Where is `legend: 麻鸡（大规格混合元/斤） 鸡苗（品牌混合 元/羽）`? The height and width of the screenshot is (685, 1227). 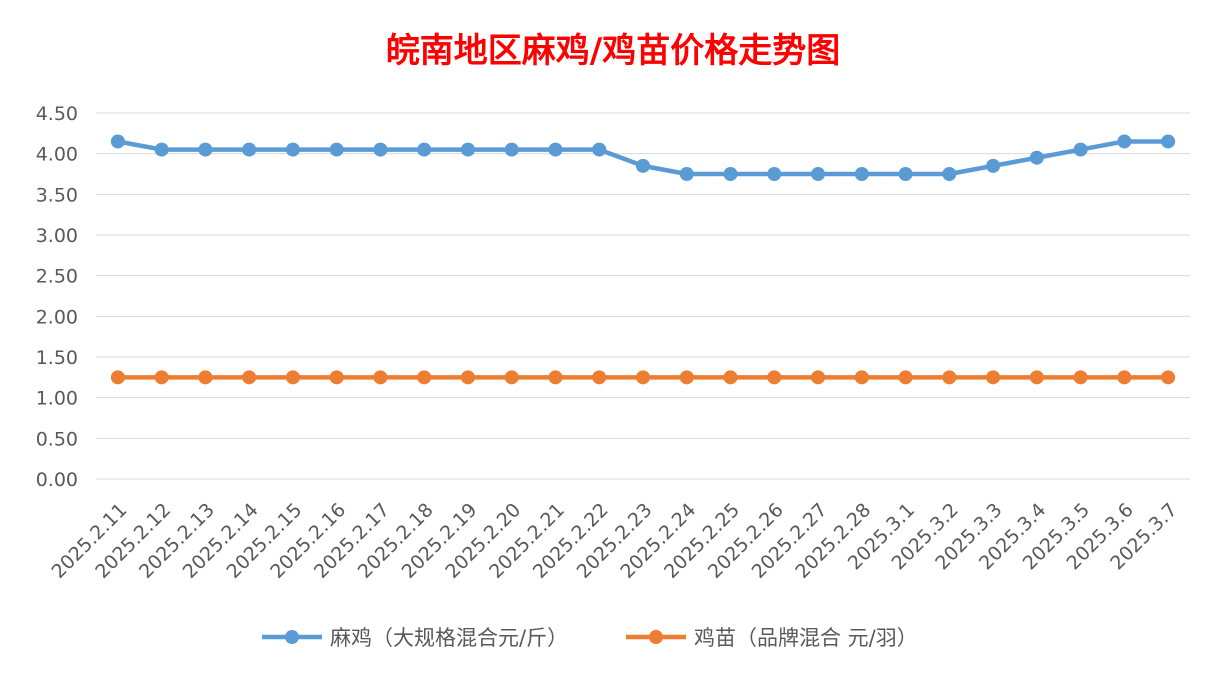 legend: 麻鸡（大规格混合元/斤） 鸡苗（品牌混合 元/羽） is located at coordinates (590, 638).